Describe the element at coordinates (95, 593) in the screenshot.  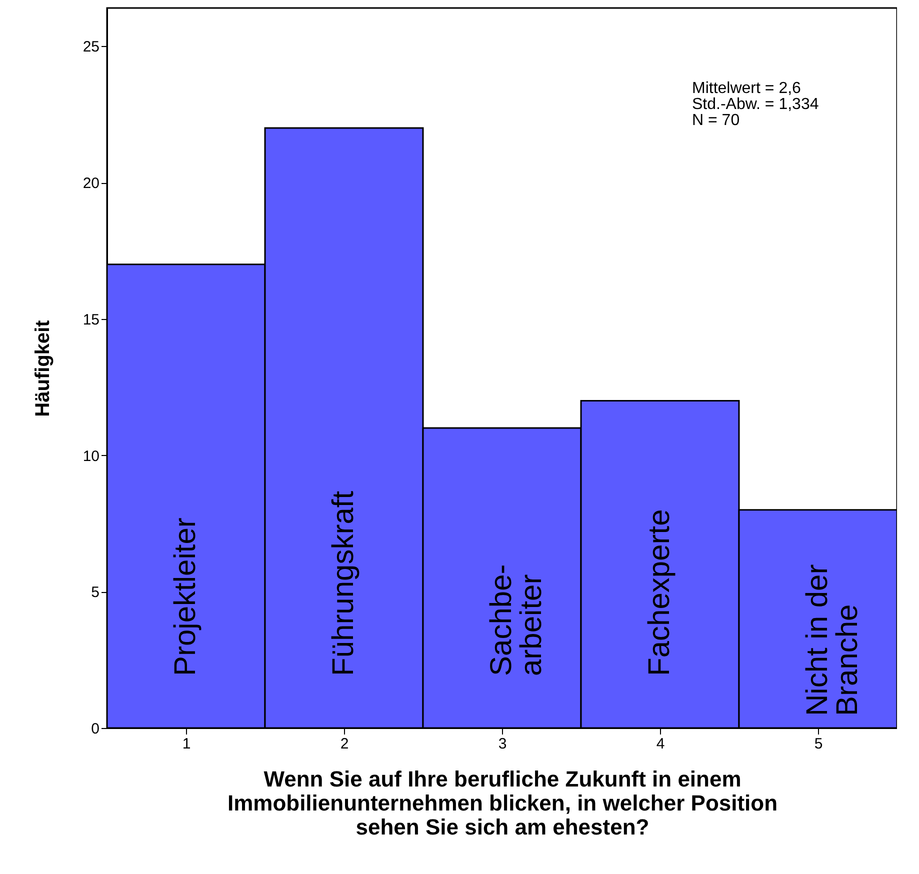
I see `y-tick-label: 5` at that location.